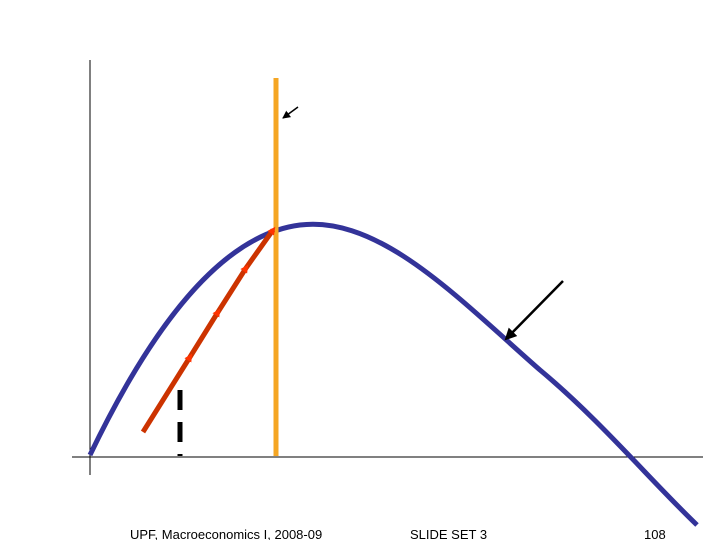 Image resolution: width=720 pixels, height=540 pixels. What do you see at coordinates (655, 533) in the screenshot?
I see `footer-page: 108` at bounding box center [655, 533].